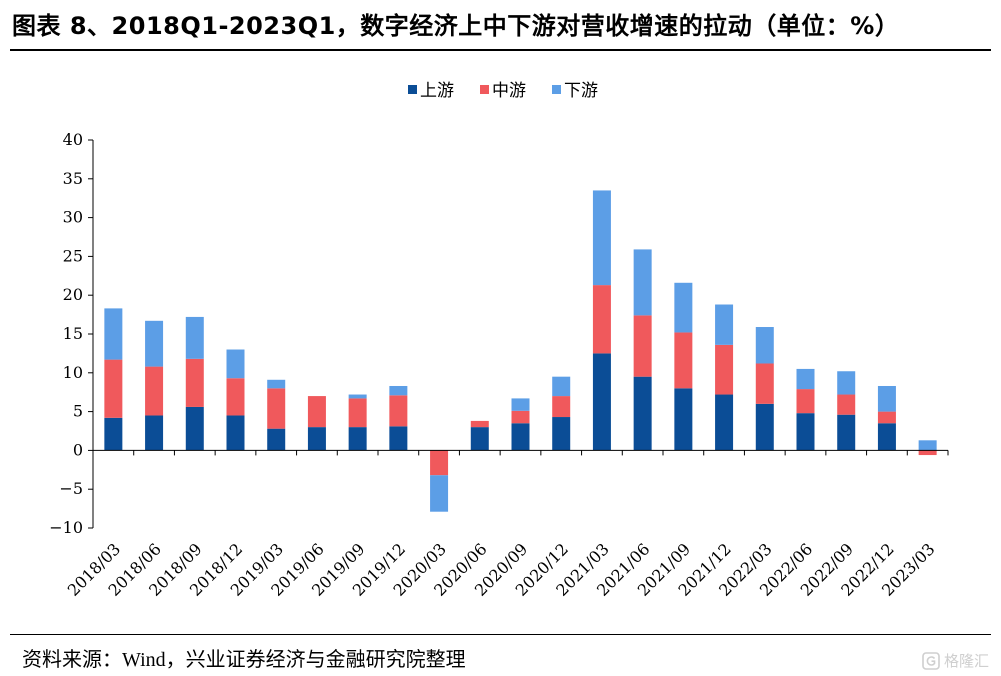 Image resolution: width=1001 pixels, height=676 pixels. I want to click on y-tick-label: 25, so click(73, 255).